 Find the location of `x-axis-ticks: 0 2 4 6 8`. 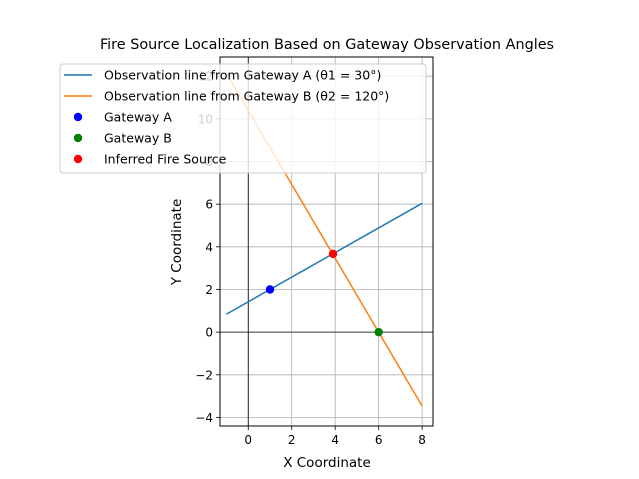

x-axis-ticks: 0 2 4 6 8 is located at coordinates (335, 436).